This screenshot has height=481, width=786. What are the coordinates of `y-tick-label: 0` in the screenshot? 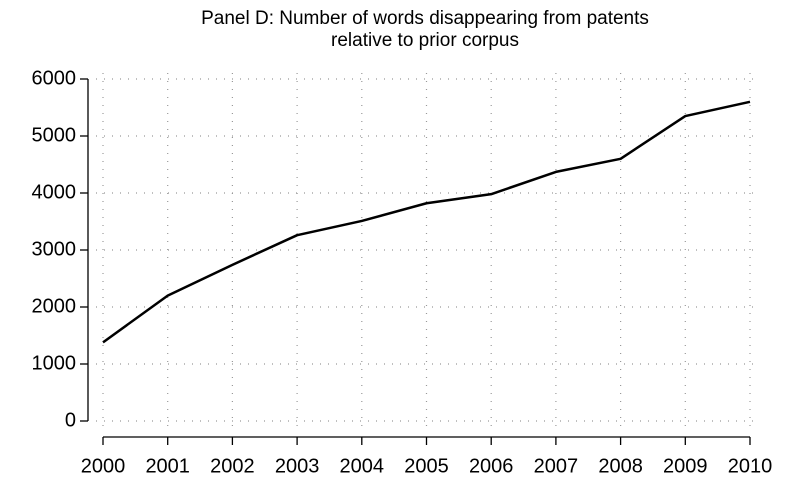 It's located at (70, 420).